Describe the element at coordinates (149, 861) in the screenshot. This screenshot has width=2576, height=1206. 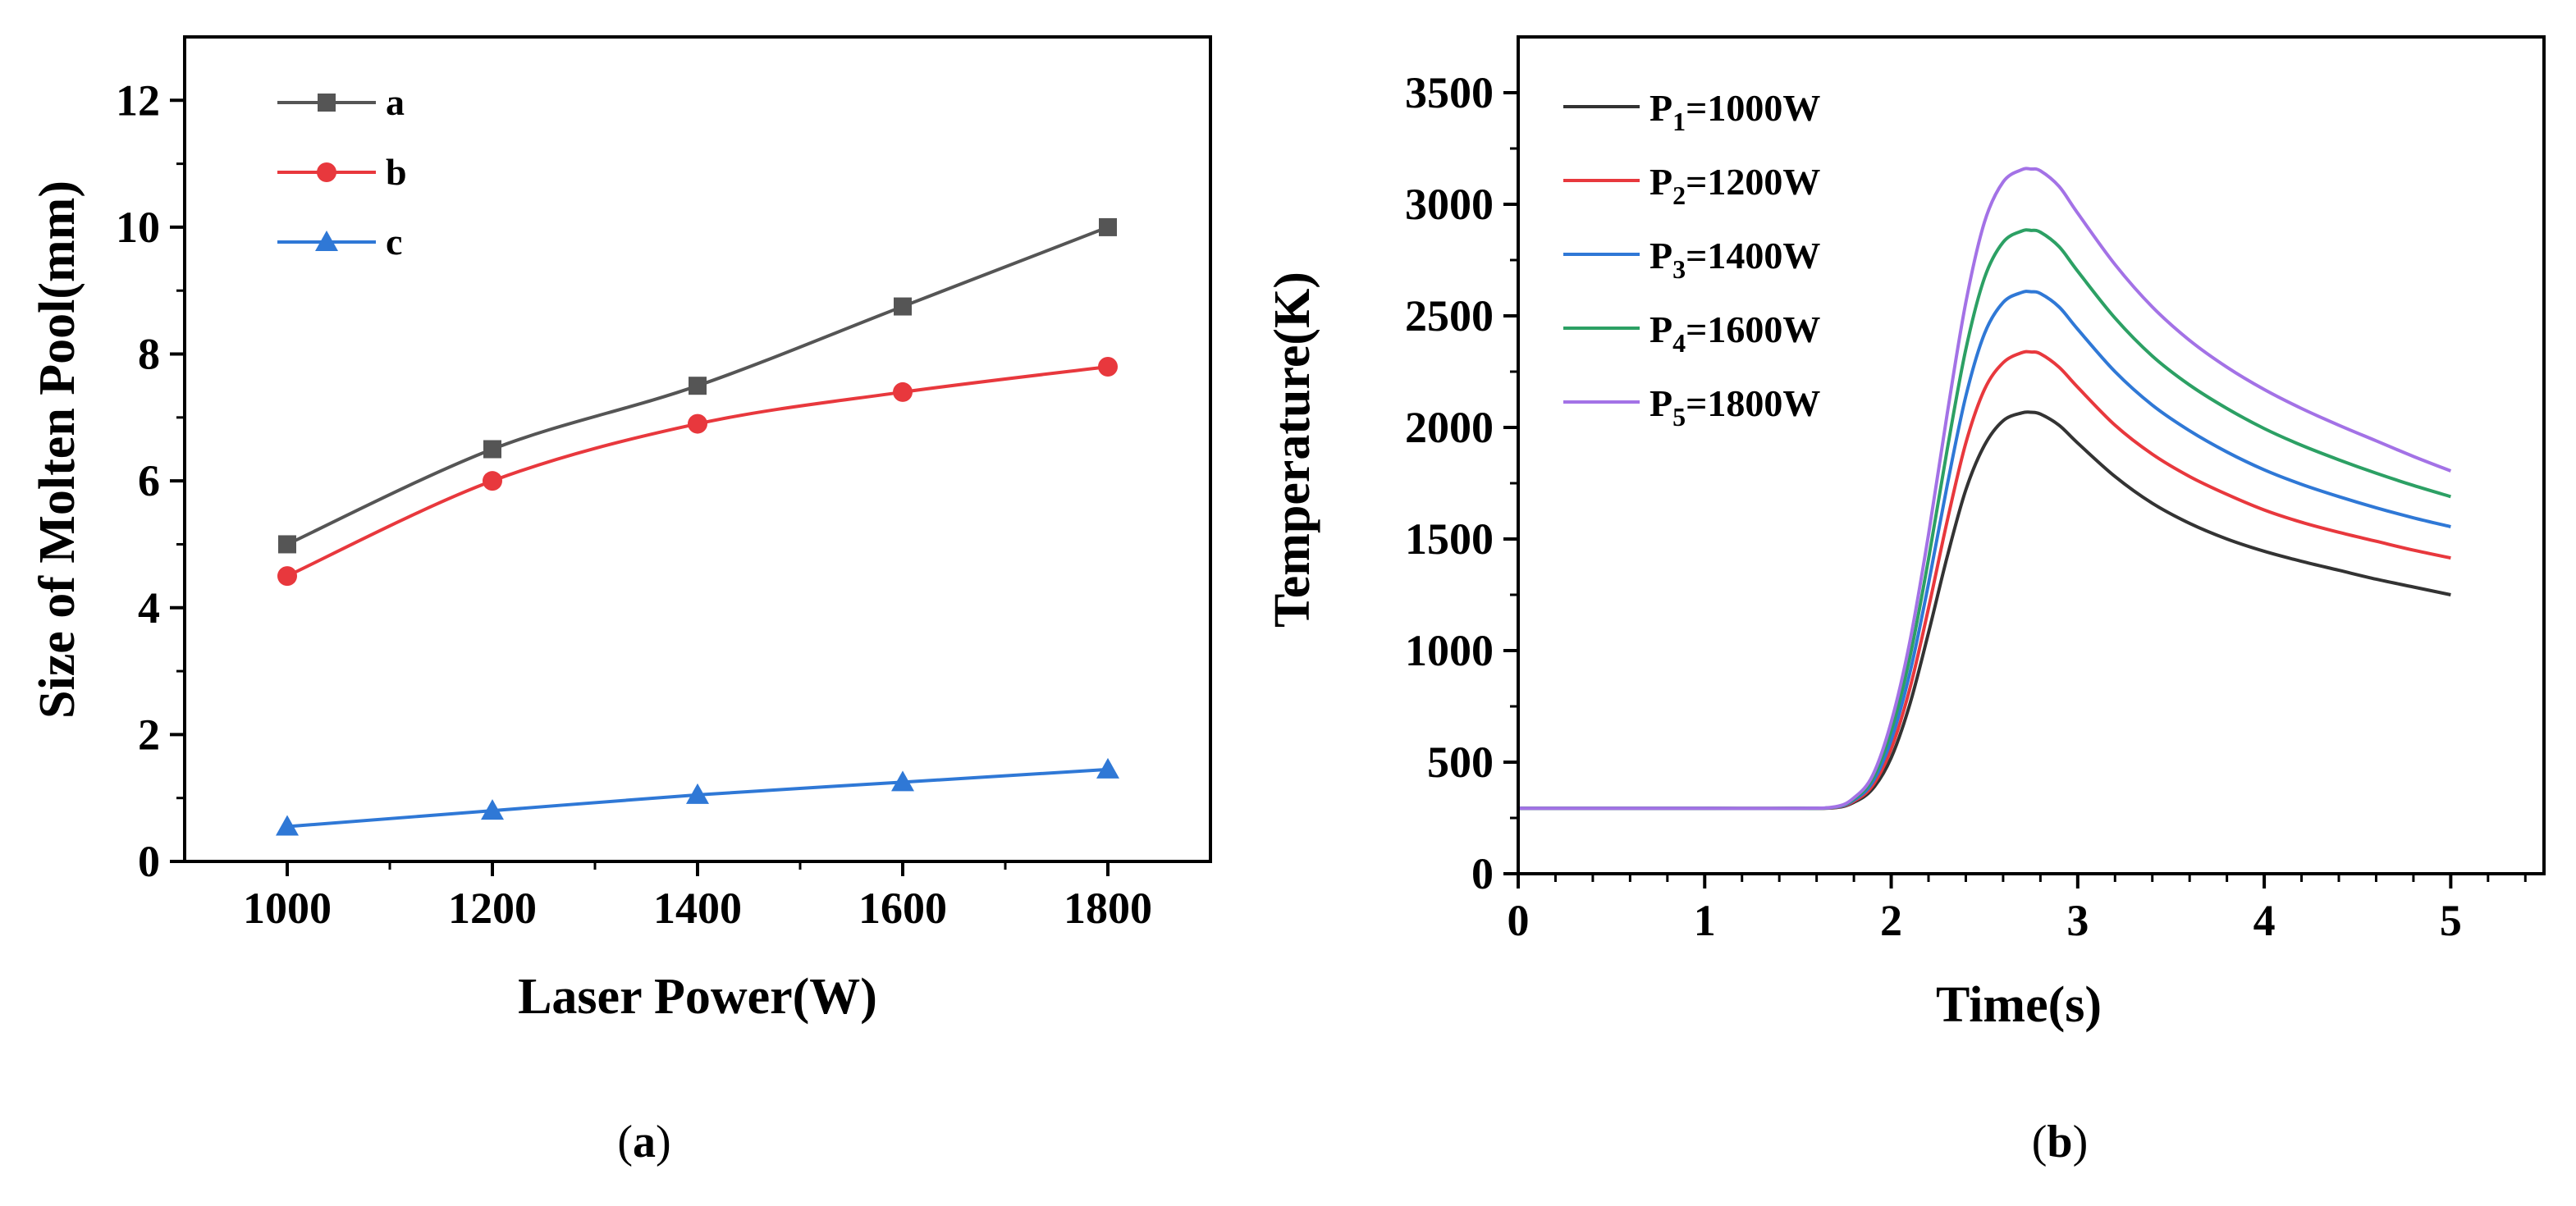
I see `panel-a-y-tick-label: 0` at that location.